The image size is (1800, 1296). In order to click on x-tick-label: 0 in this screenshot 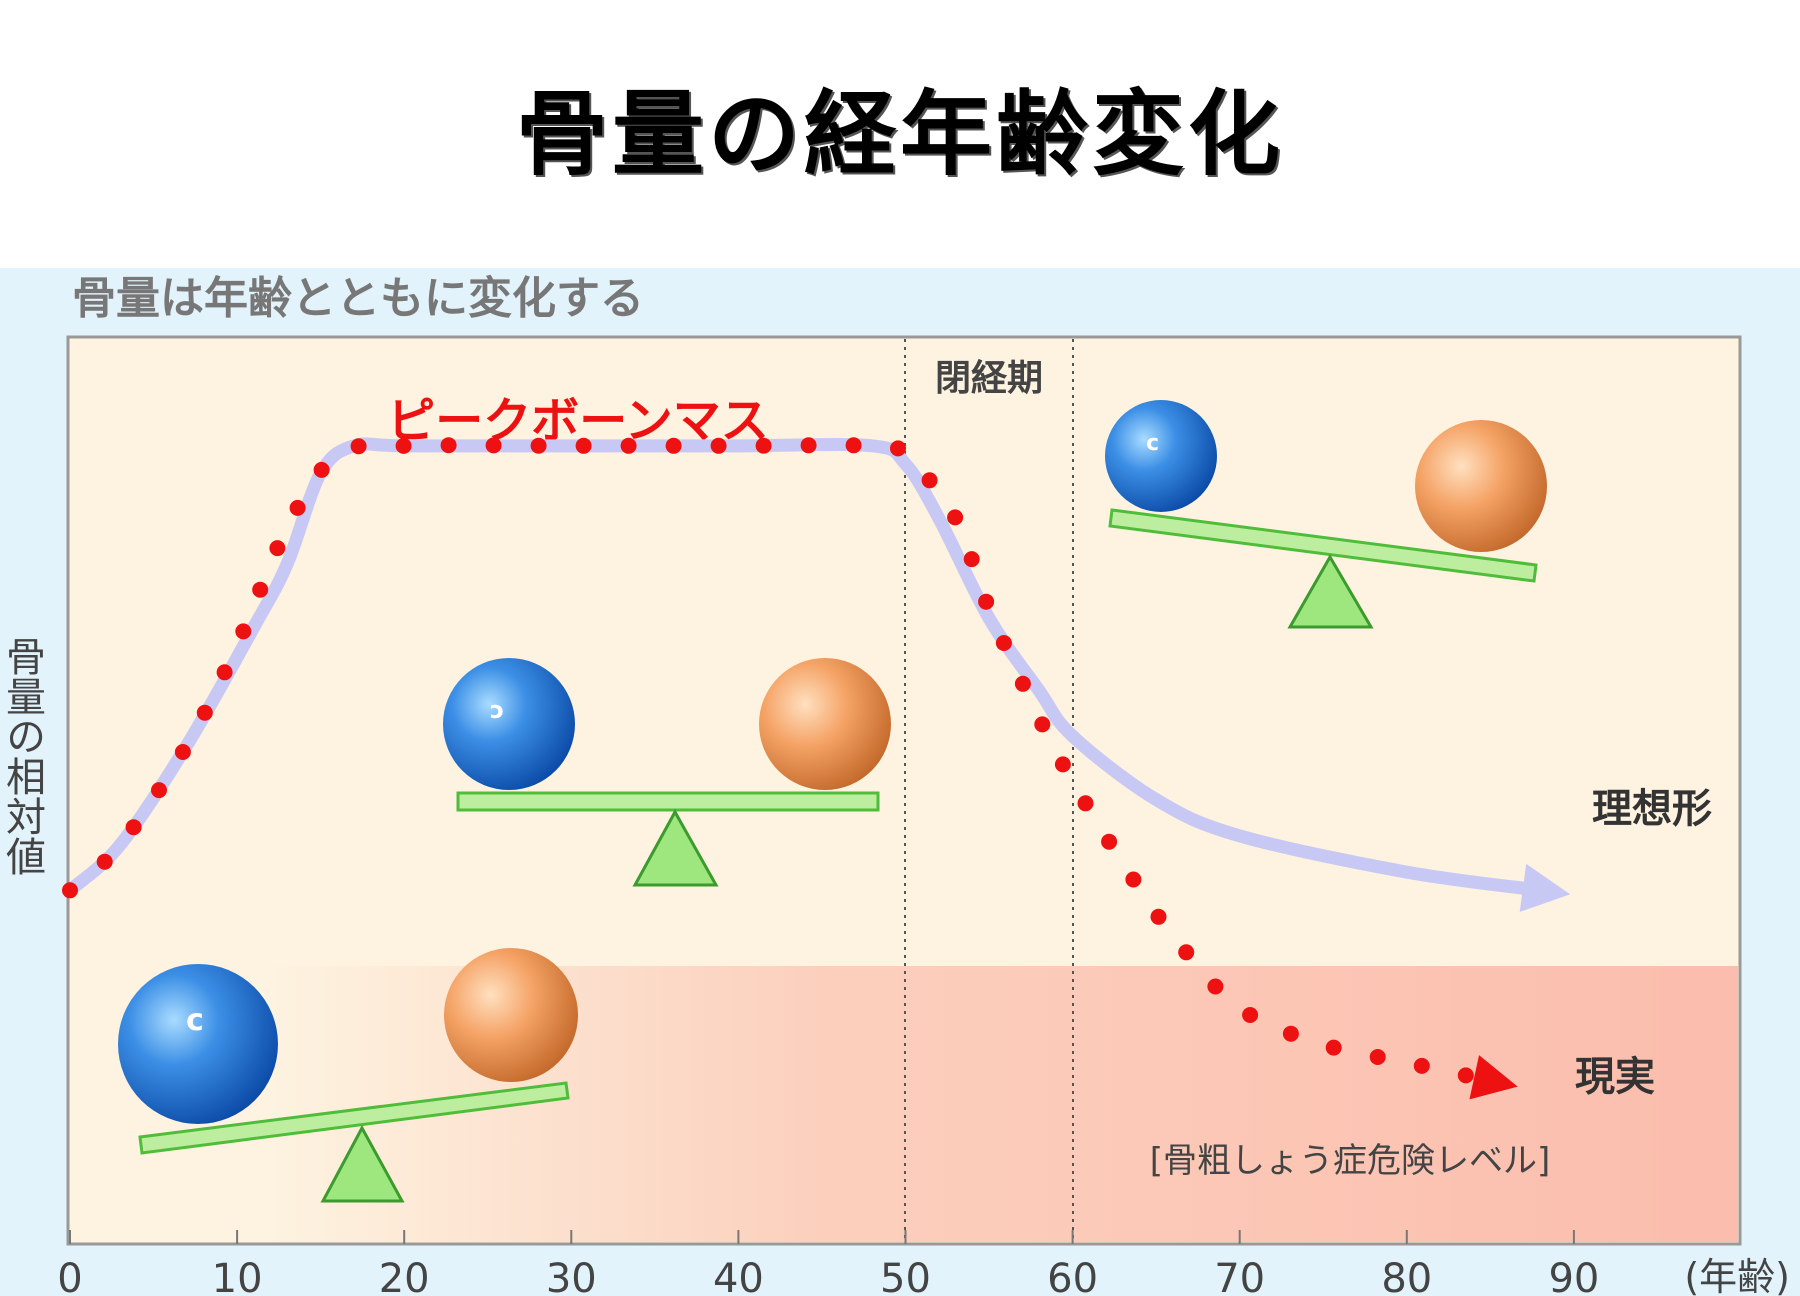, I will do `click(69, 1276)`.